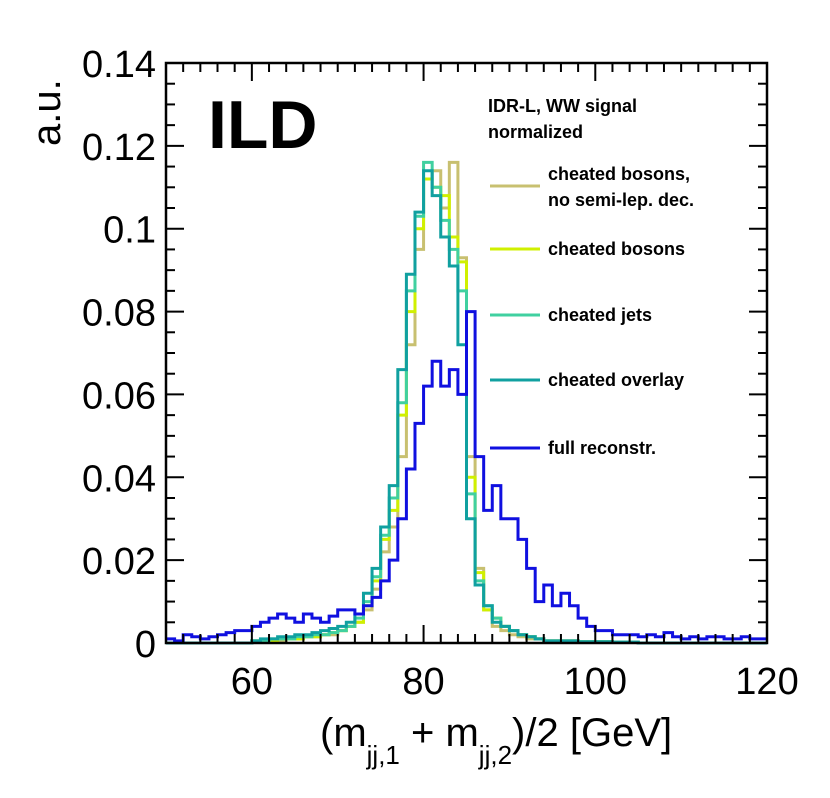 This screenshot has width=830, height=798. I want to click on legend-label: cheated bosons, so click(616, 249).